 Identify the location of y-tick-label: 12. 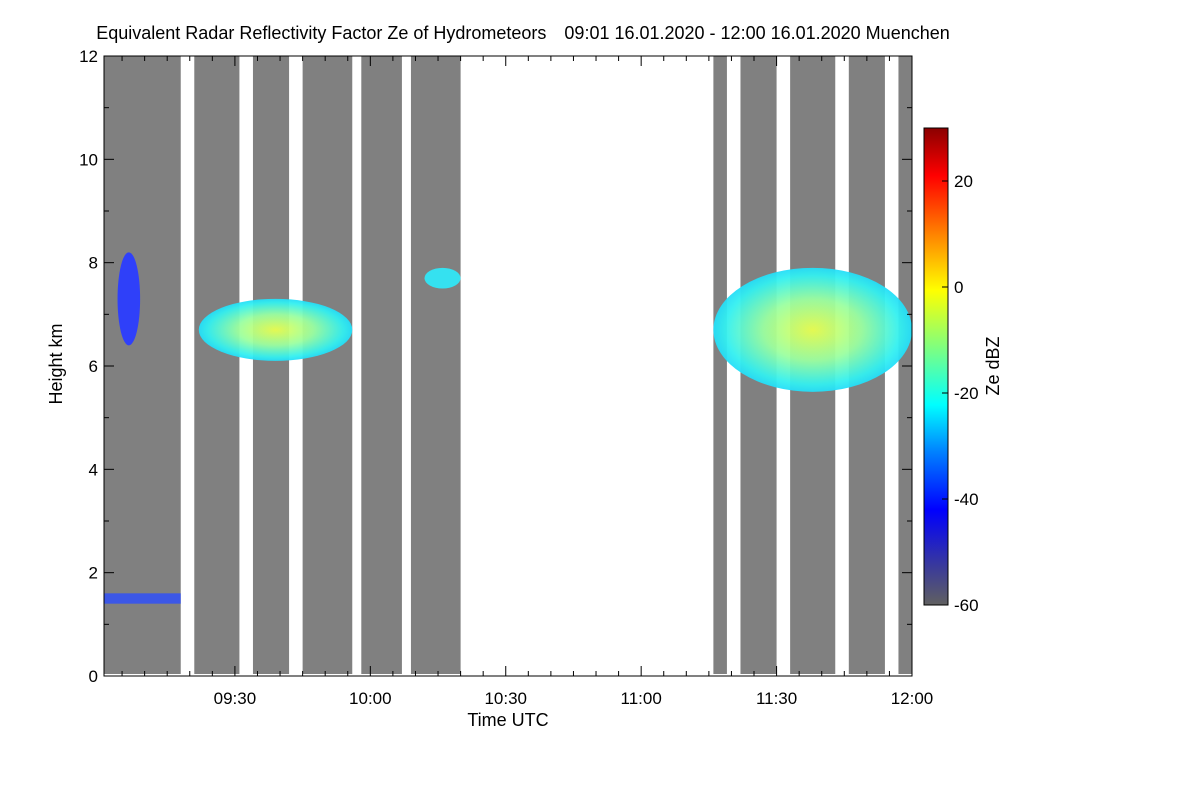
(88, 56).